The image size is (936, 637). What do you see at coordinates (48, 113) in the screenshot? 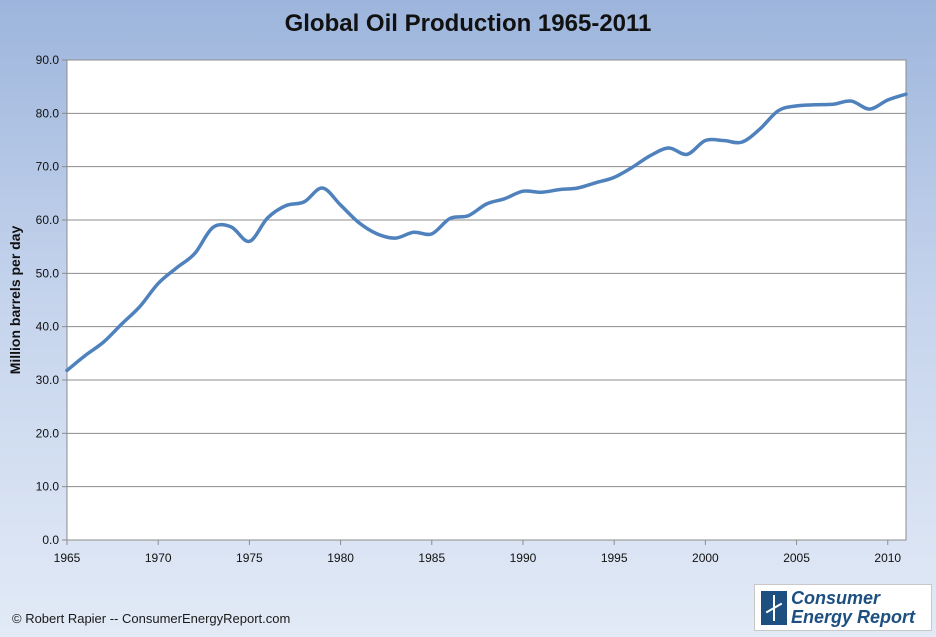
I see `y-tick-label: 80.0` at bounding box center [48, 113].